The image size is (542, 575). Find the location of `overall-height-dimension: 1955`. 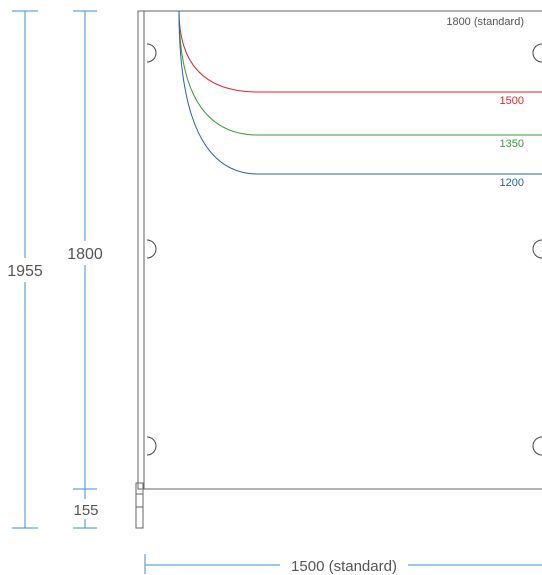

overall-height-dimension: 1955 is located at coordinates (25, 269).